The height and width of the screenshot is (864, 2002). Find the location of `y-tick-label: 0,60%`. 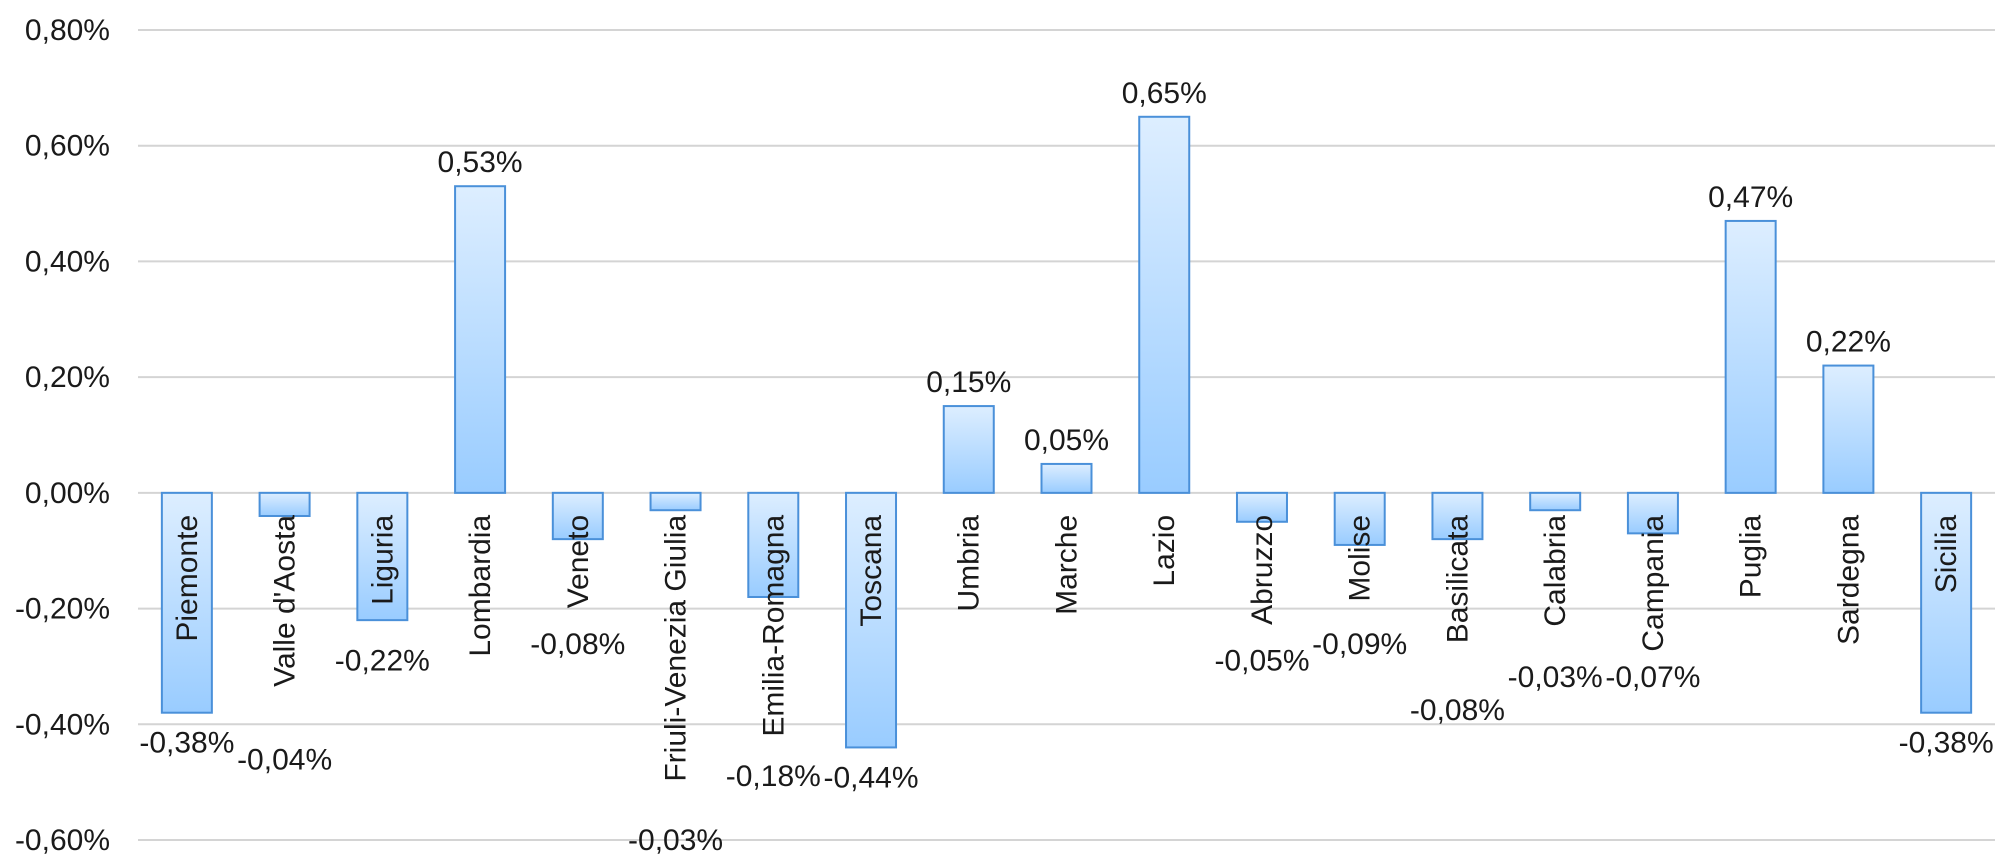

y-tick-label: 0,60% is located at coordinates (67, 146).